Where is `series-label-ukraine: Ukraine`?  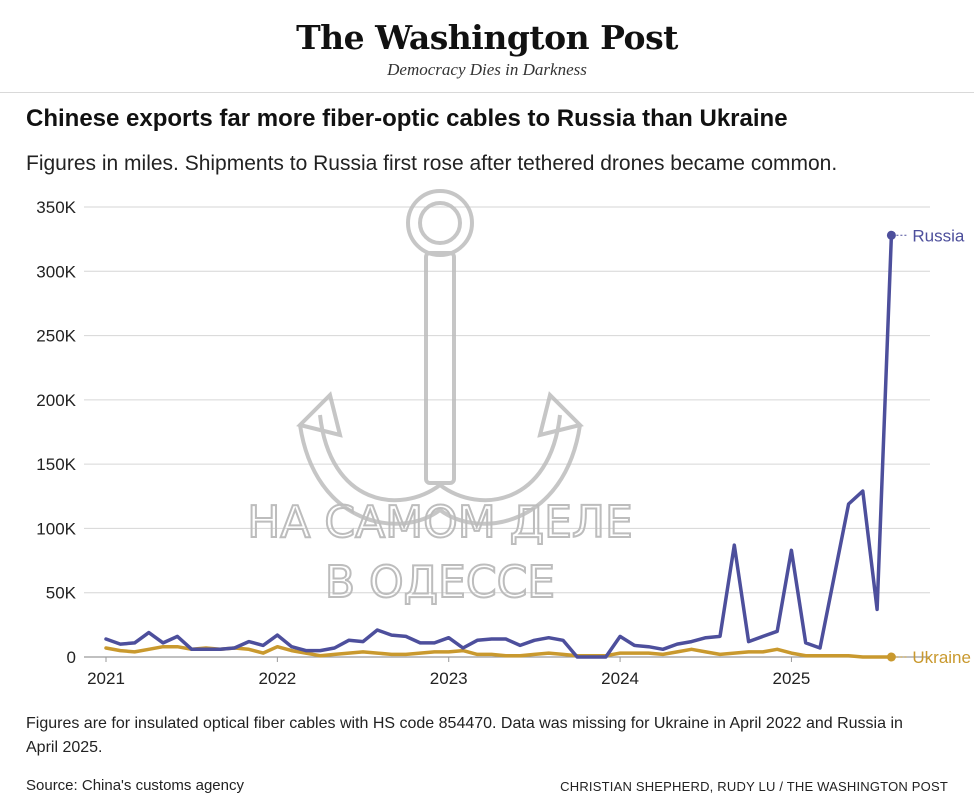 series-label-ukraine: Ukraine is located at coordinates (941, 657).